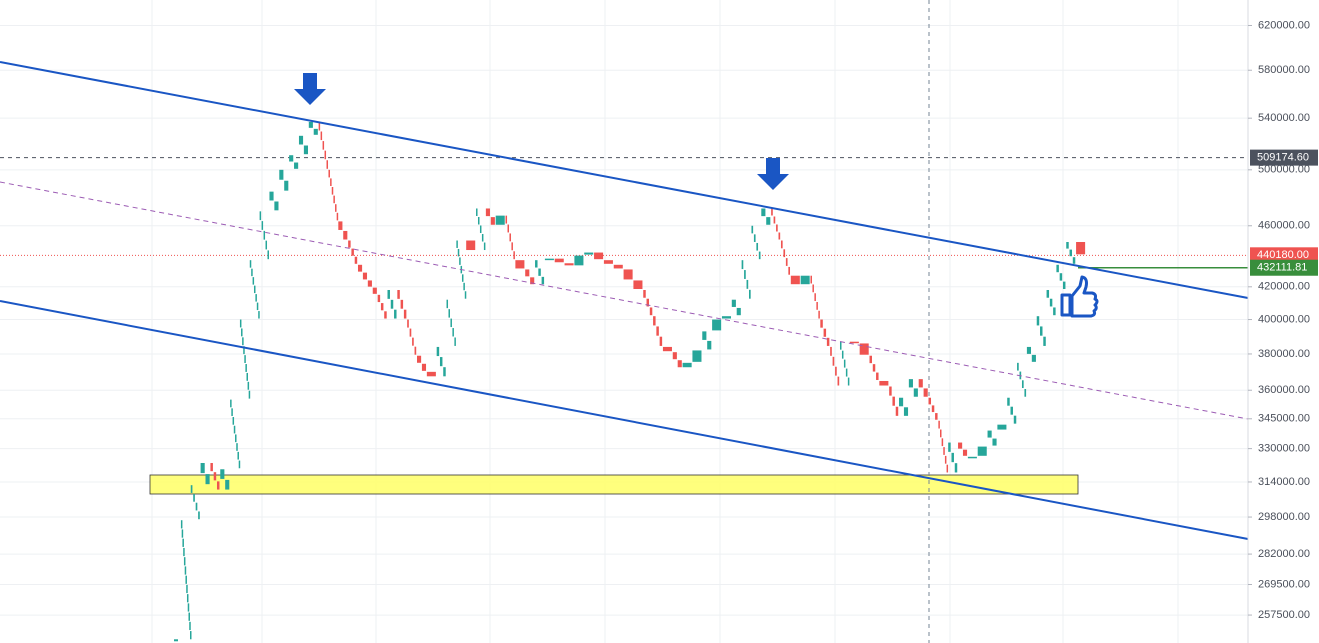 The height and width of the screenshot is (643, 1319). I want to click on y-tick-label: 380000.00, so click(1284, 354).